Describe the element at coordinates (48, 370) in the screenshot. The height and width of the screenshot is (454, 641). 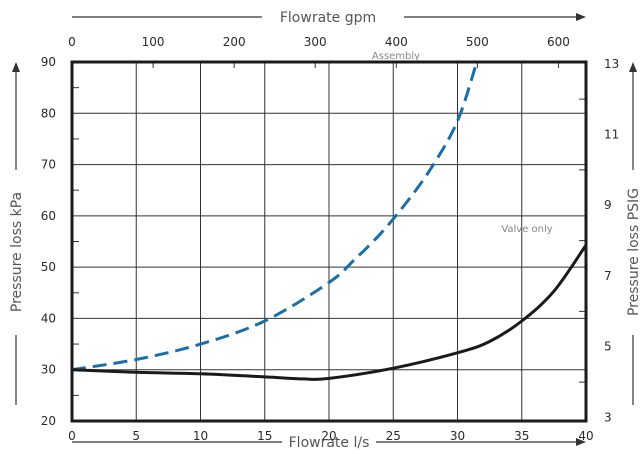
I see `left-tick-label: 30` at that location.